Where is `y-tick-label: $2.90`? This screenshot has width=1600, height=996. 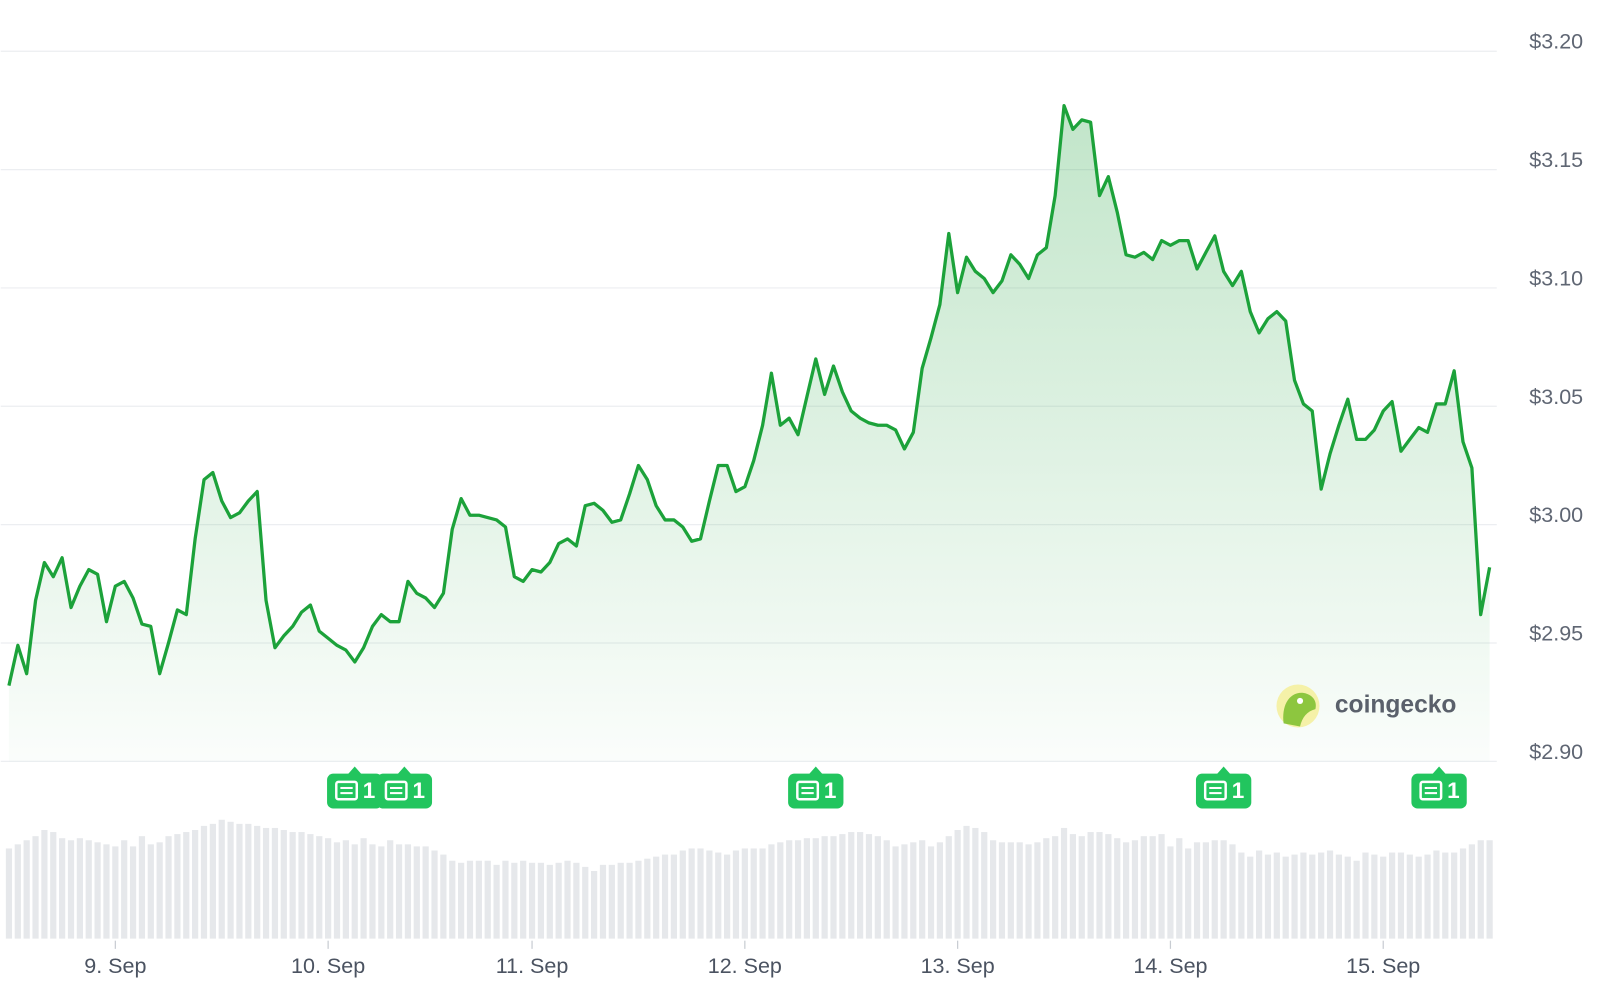 y-tick-label: $2.90 is located at coordinates (1556, 752).